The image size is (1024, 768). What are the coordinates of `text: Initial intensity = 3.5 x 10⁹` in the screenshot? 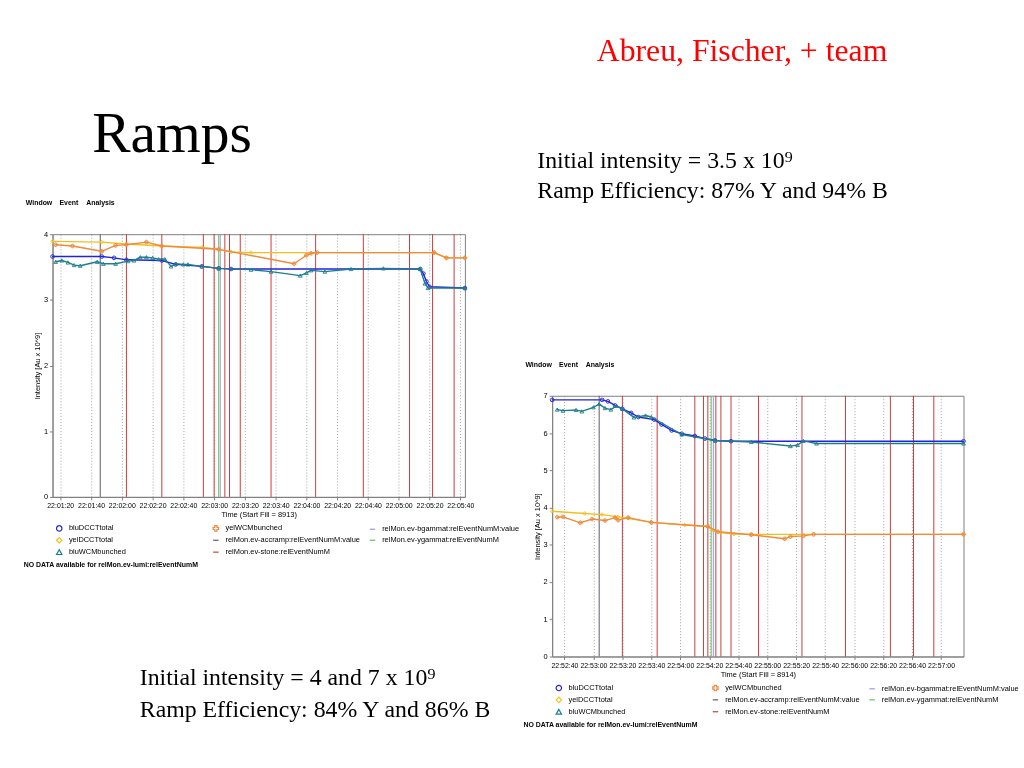 It's located at (665, 159).